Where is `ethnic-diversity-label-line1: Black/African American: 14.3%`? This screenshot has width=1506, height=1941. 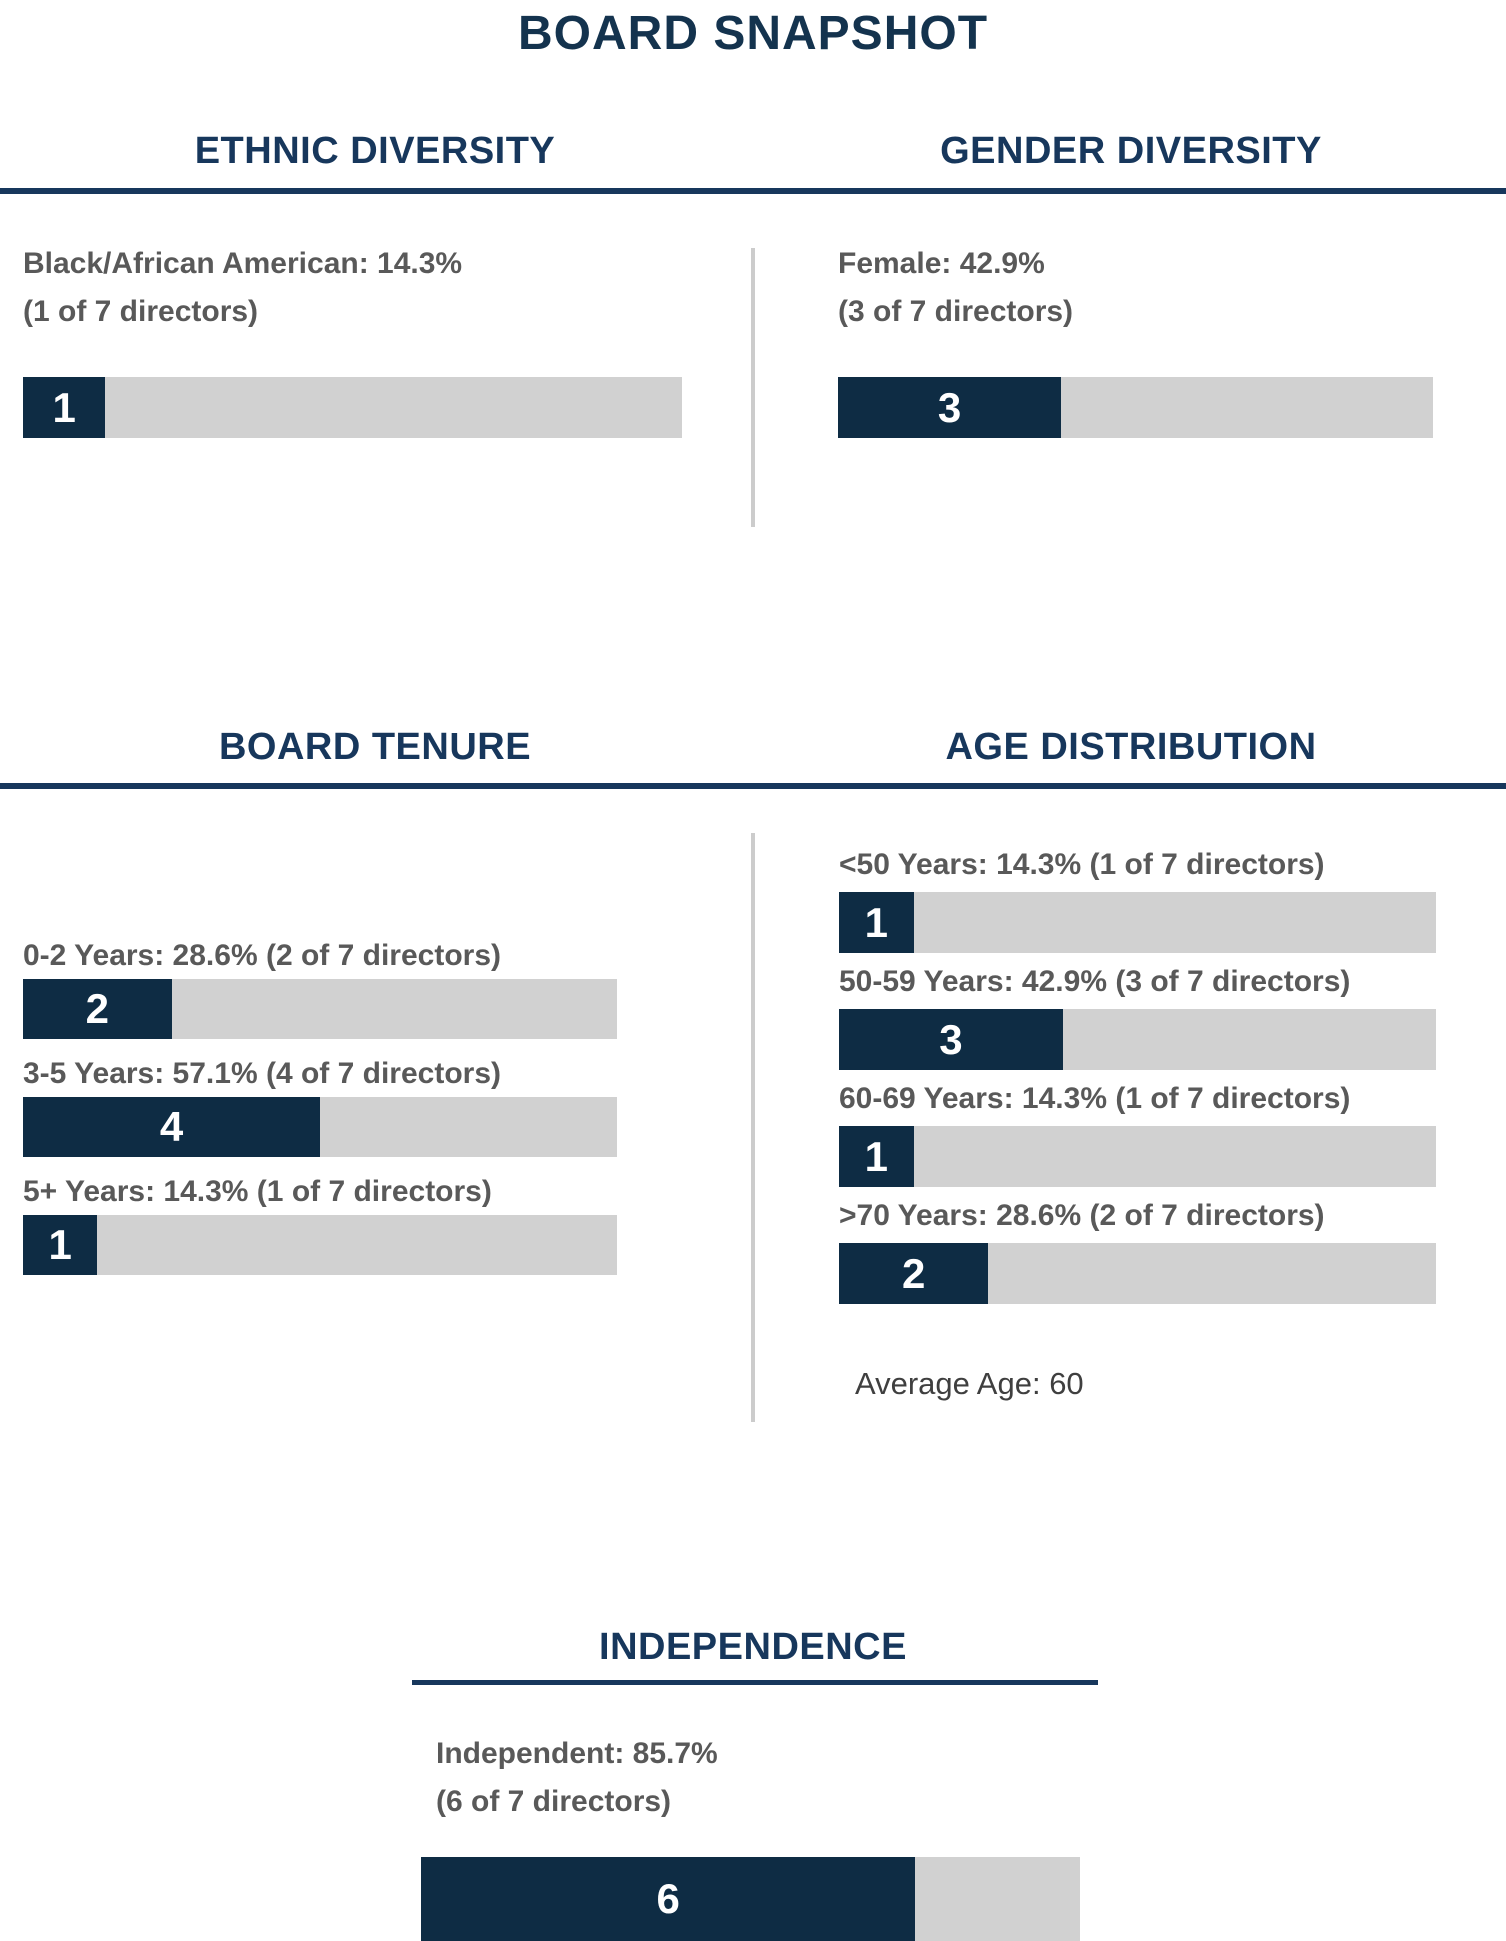
ethnic-diversity-label-line1: Black/African American: 14.3% is located at coordinates (243, 263).